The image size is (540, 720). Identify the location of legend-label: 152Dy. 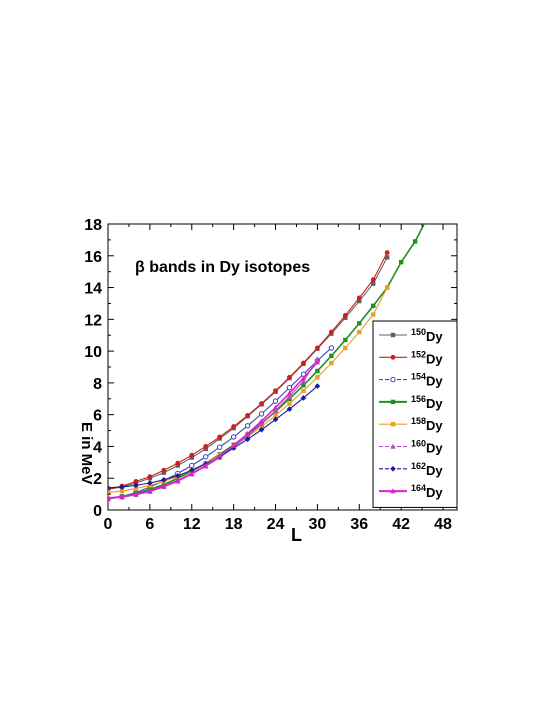
(427, 357).